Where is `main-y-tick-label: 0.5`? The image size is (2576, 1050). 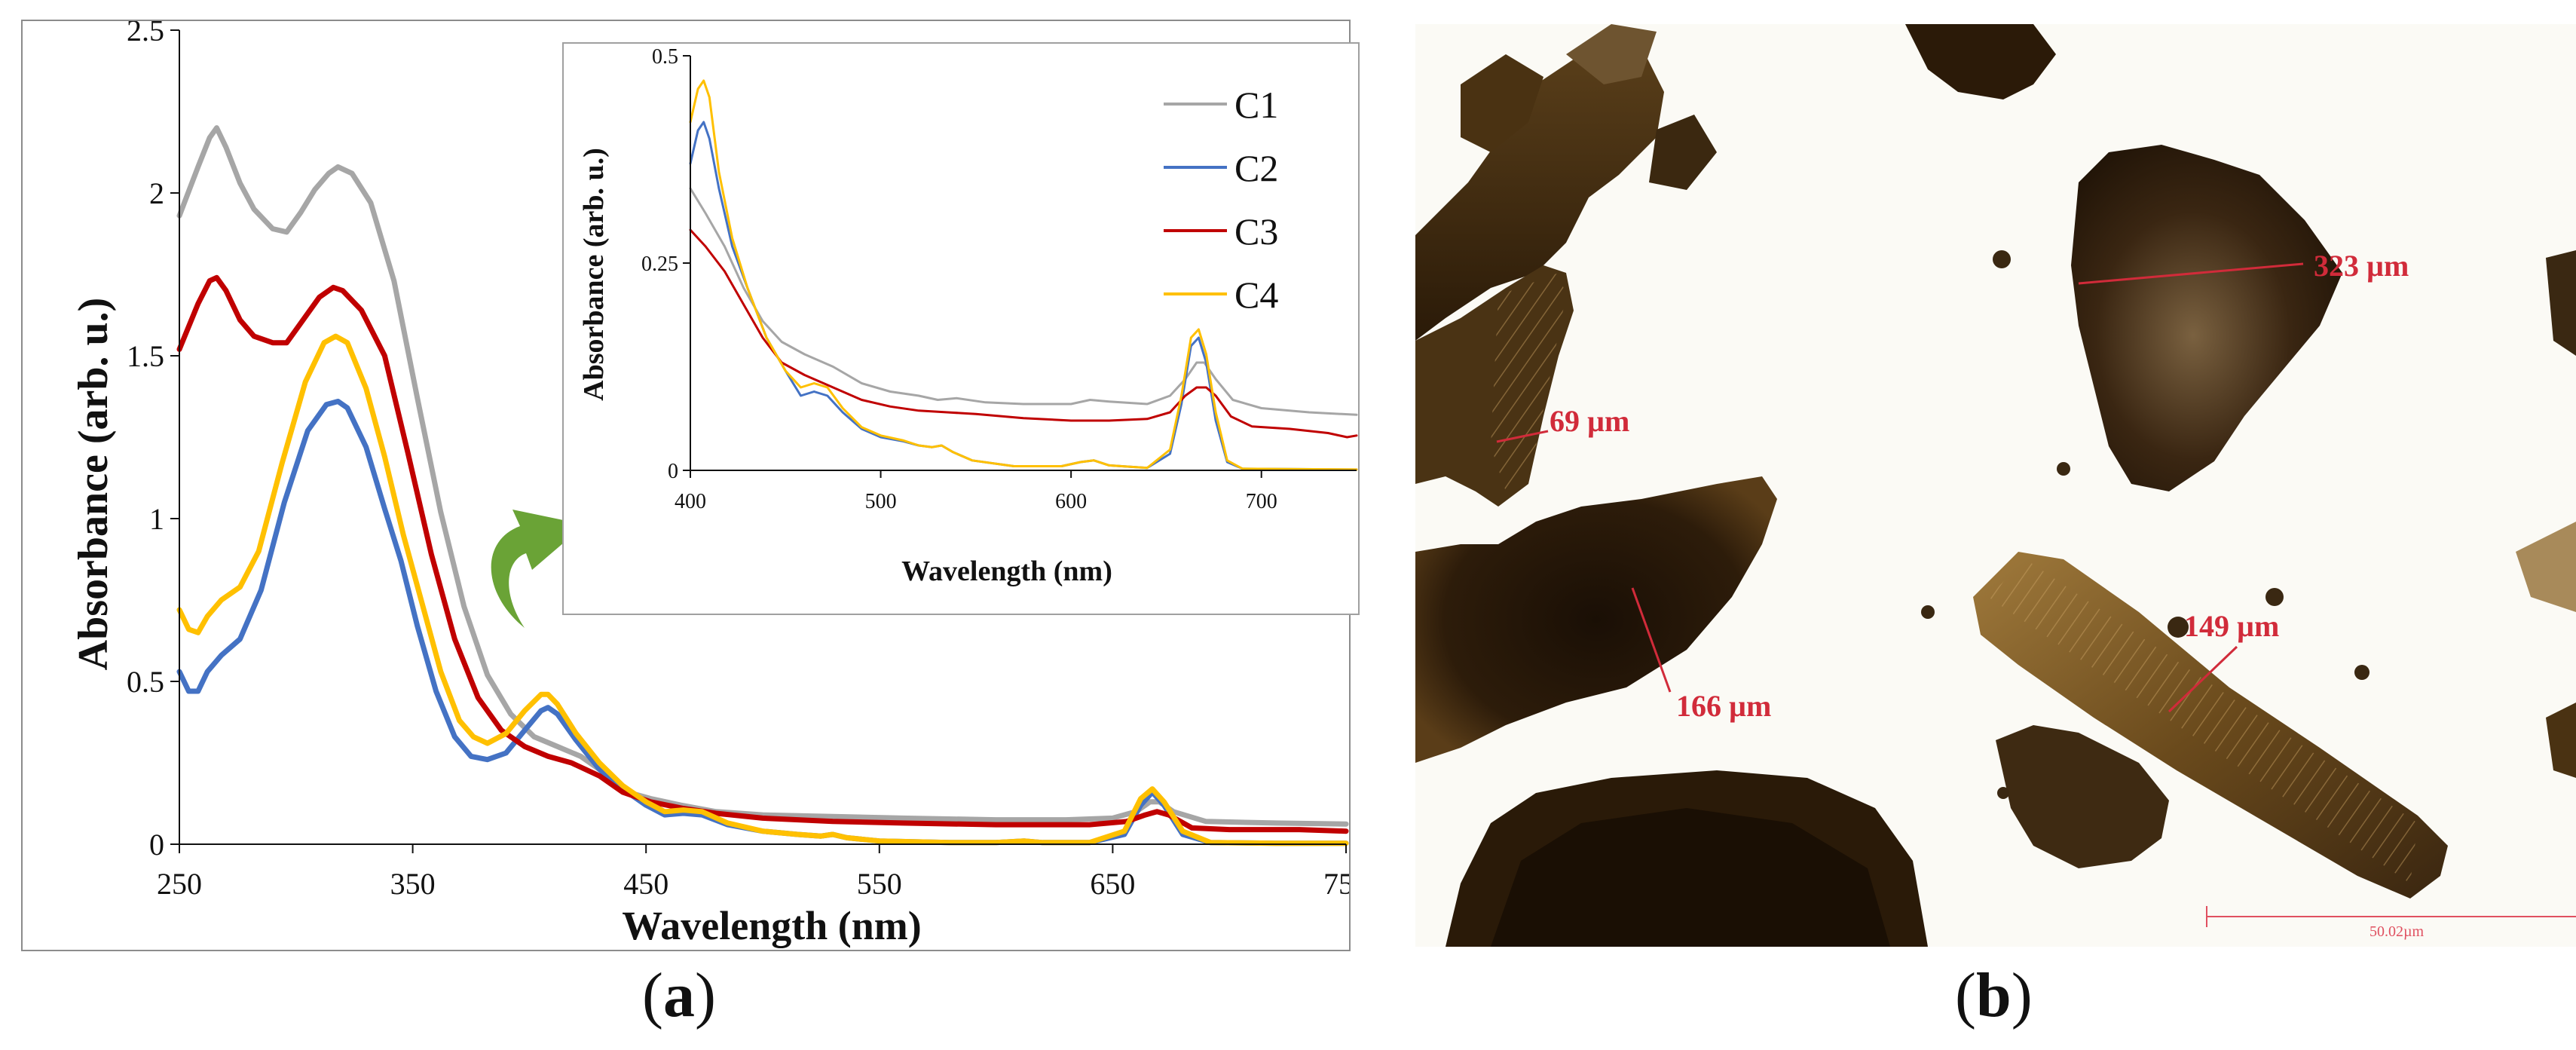
main-y-tick-label: 0.5 is located at coordinates (146, 682).